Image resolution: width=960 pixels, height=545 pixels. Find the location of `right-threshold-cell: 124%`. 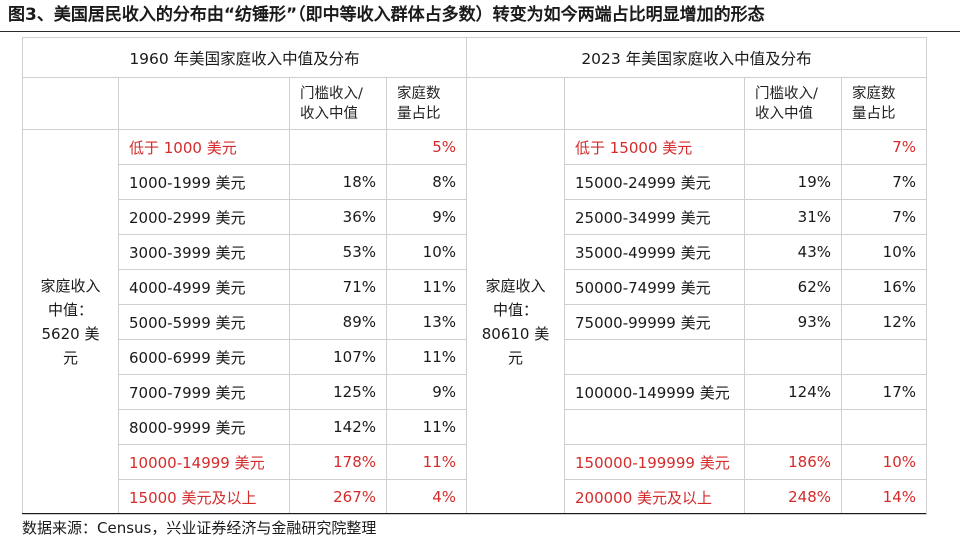

right-threshold-cell: 124% is located at coordinates (793, 392).